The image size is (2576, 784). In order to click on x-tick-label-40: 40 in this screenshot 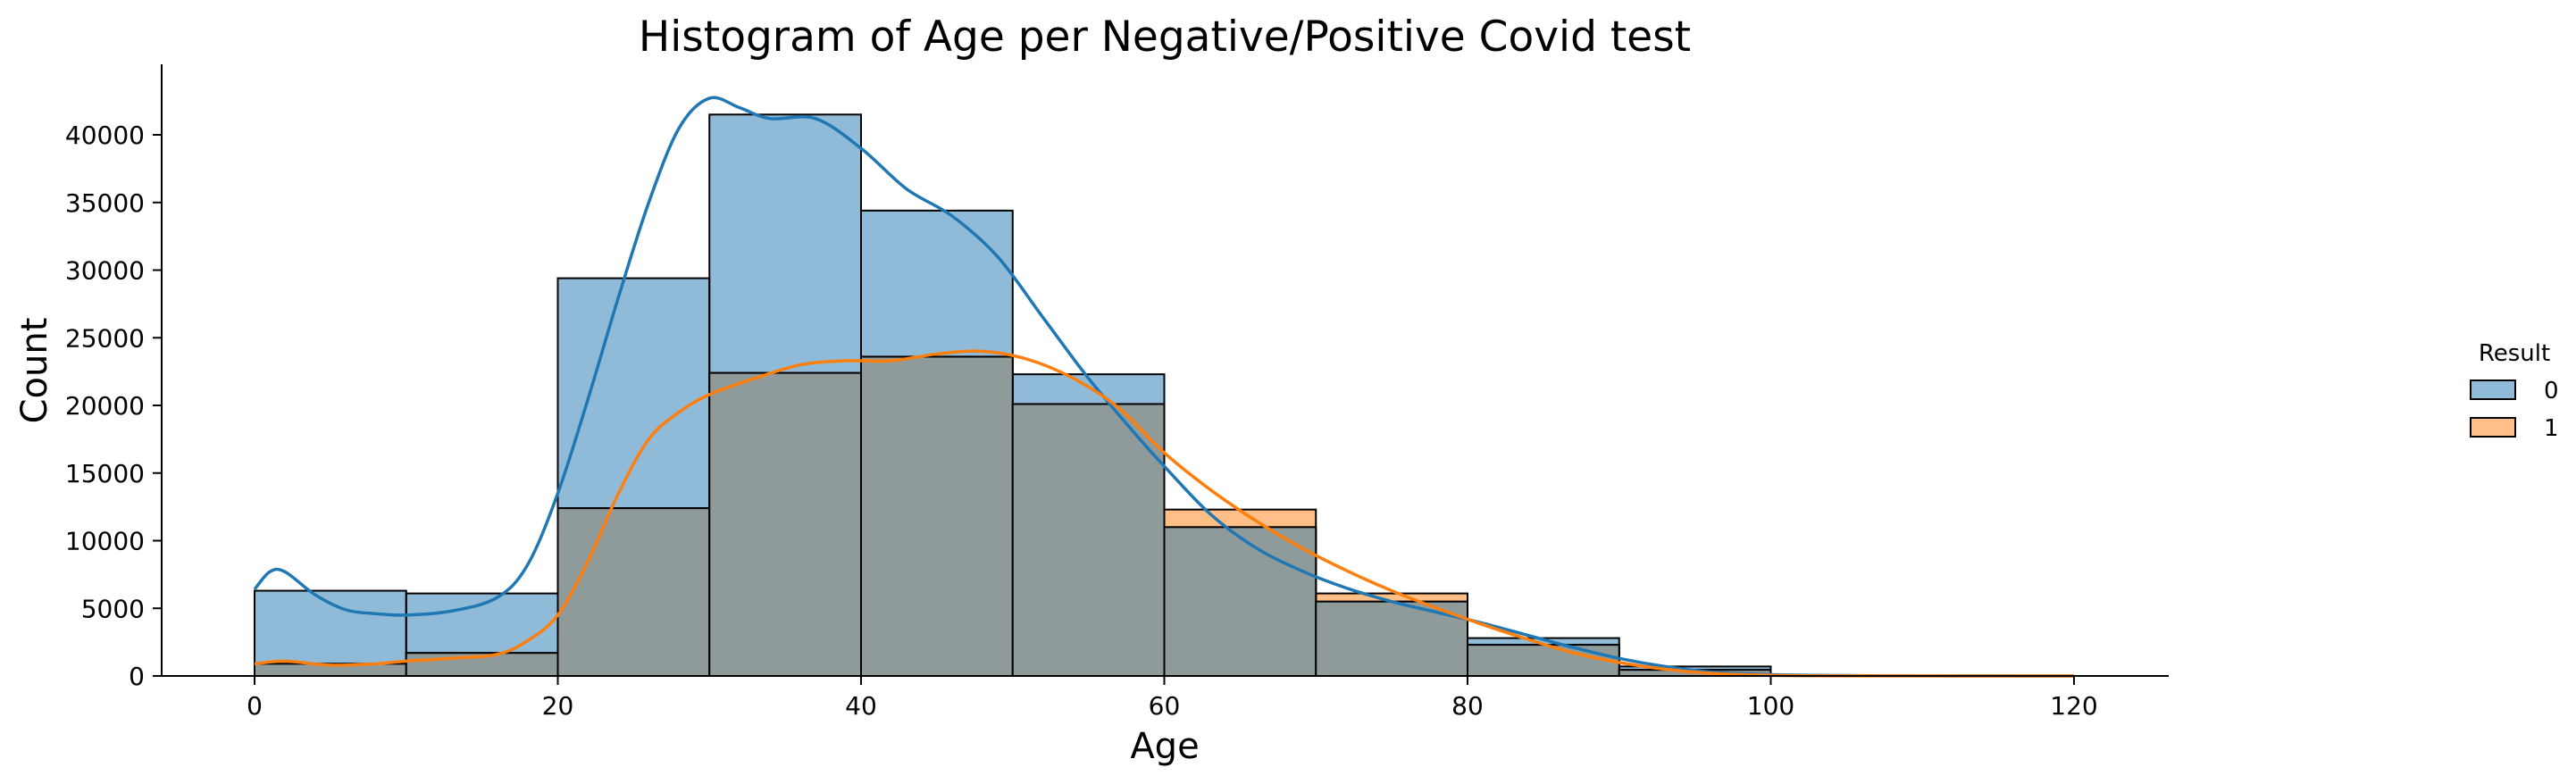, I will do `click(861, 706)`.